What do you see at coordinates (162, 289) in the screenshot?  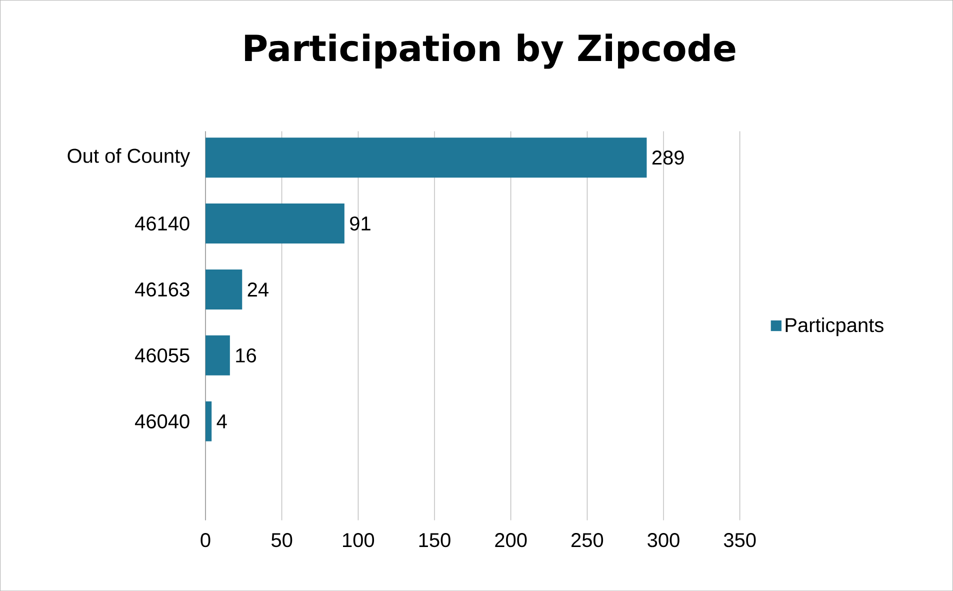 I see `y-tick-label: 46163` at bounding box center [162, 289].